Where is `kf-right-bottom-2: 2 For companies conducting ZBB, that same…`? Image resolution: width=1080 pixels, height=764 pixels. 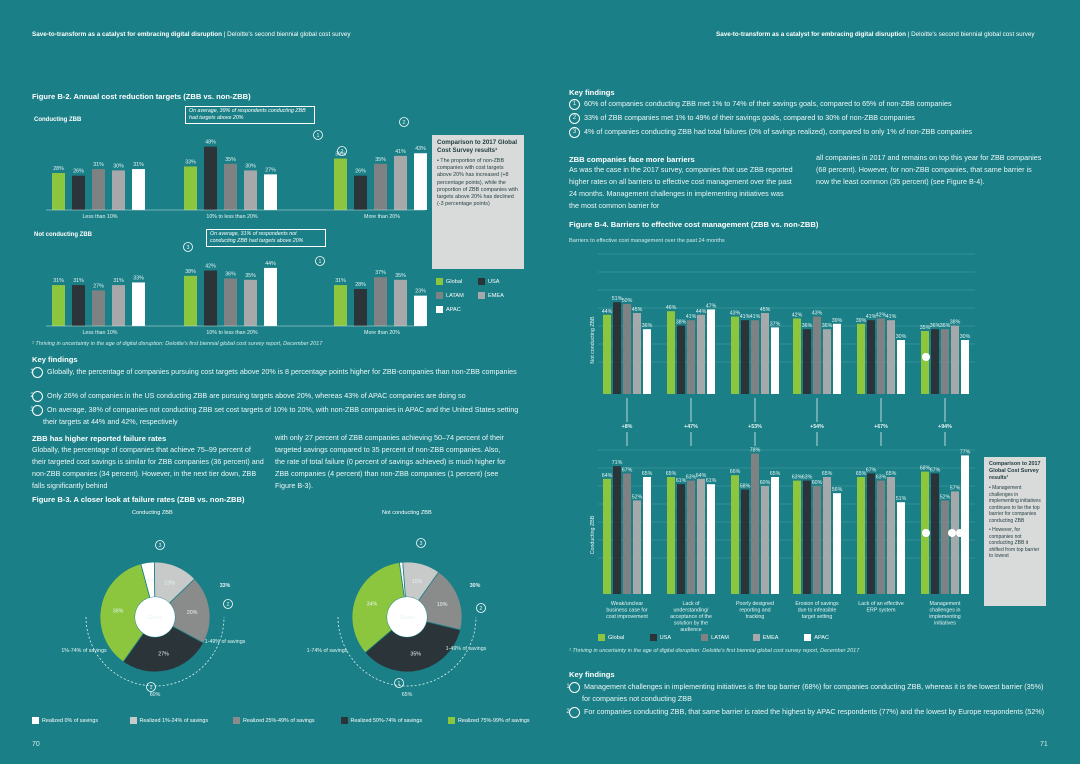 kf-right-bottom-2: 2 For companies conducting ZBB, that same… is located at coordinates (805, 712).